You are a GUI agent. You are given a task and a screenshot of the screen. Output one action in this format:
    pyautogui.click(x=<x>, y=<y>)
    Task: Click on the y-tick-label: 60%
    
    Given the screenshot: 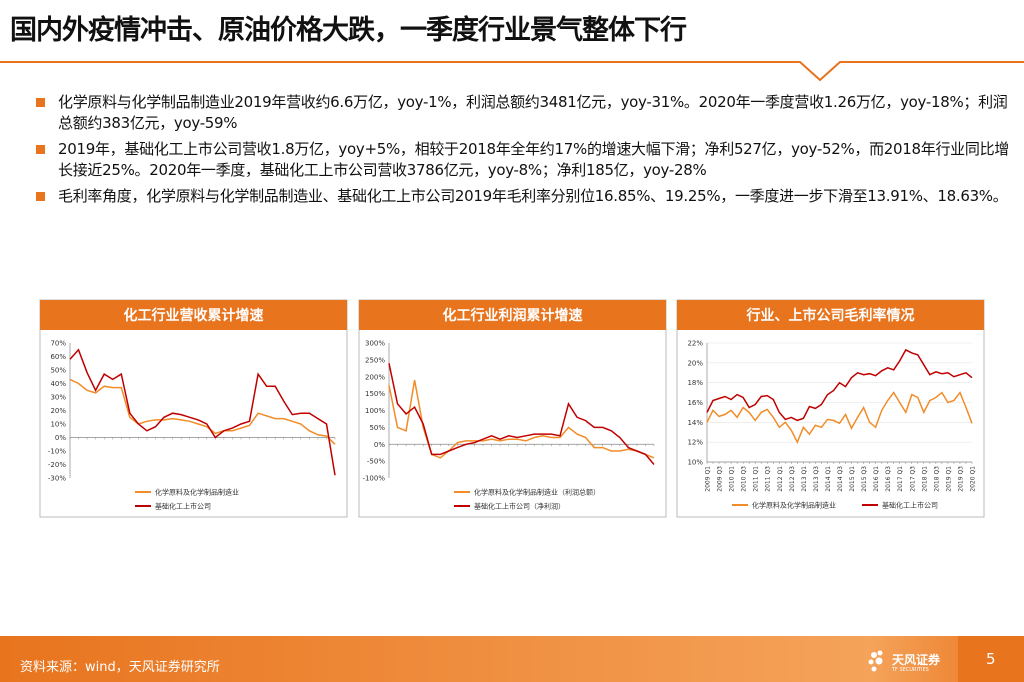 What is the action you would take?
    pyautogui.click(x=58, y=357)
    